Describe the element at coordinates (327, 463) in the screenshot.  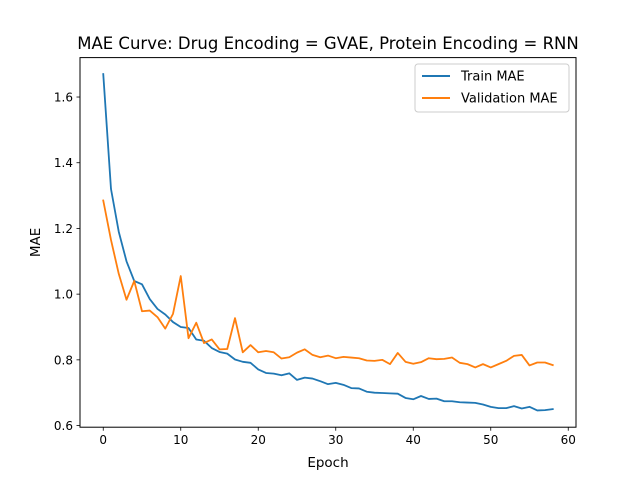
I see `x-axis-label: Epoch` at that location.